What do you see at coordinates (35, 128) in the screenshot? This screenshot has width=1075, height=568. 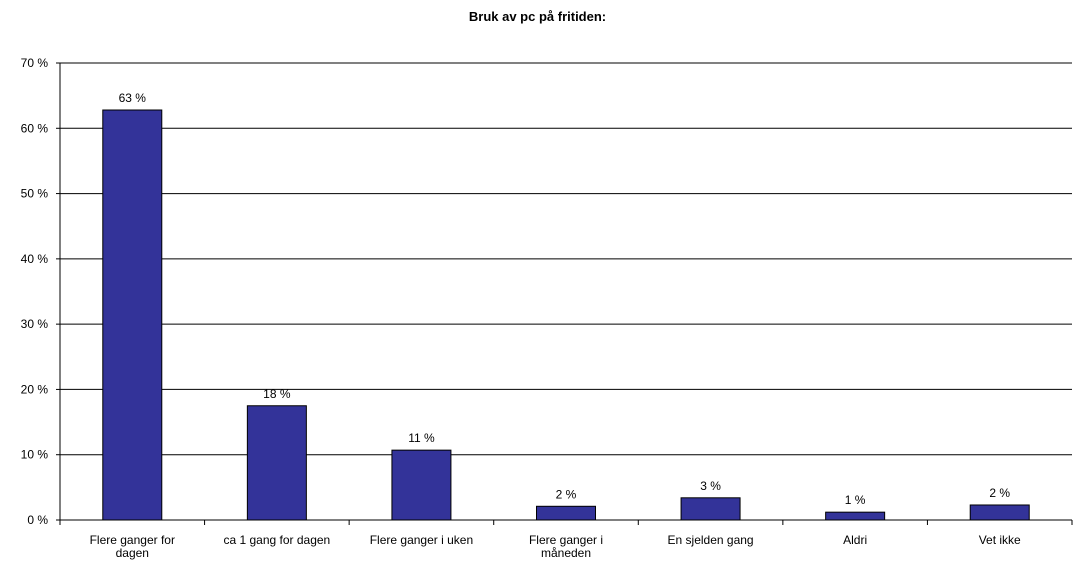 I see `y-tick-label: 60 %` at bounding box center [35, 128].